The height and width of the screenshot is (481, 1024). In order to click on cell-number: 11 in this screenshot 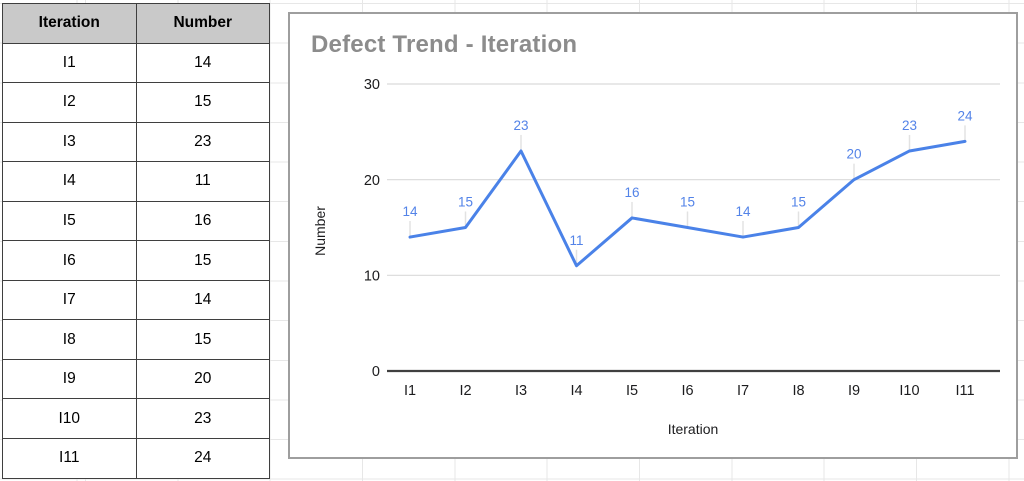, I will do `click(202, 181)`.